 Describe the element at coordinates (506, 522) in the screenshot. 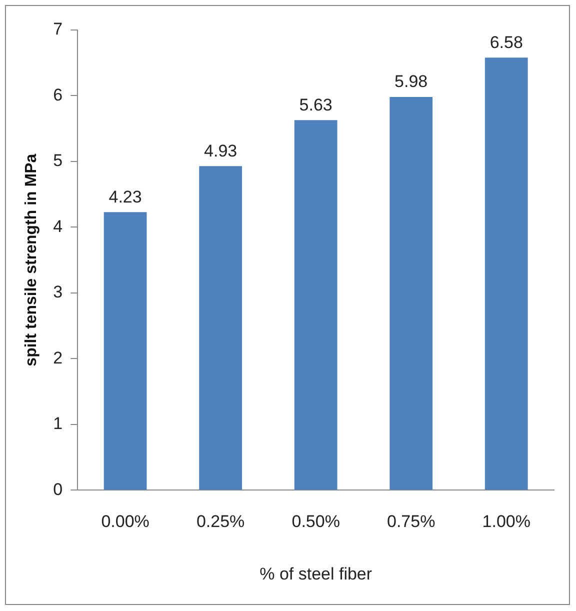

I see `x-tick-label: 1.00%` at that location.